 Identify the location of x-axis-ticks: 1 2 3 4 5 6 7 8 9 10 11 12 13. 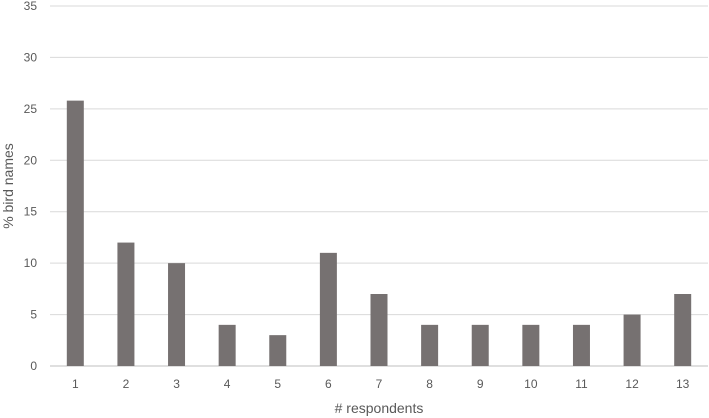
(381, 384).